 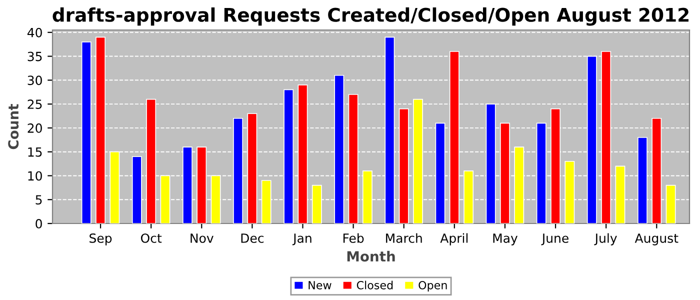 I want to click on x-tick-label: Feb, so click(x=353, y=238).